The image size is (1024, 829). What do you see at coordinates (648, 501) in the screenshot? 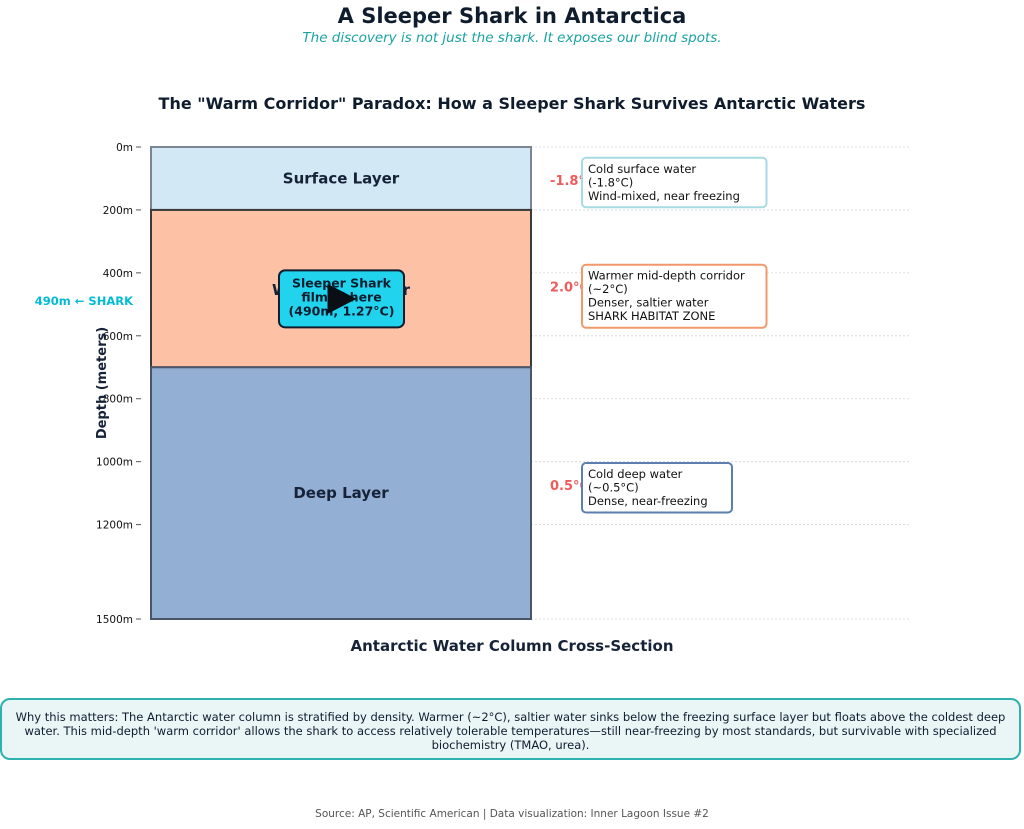
I see `annotation-line: Dense, near-freezing` at bounding box center [648, 501].